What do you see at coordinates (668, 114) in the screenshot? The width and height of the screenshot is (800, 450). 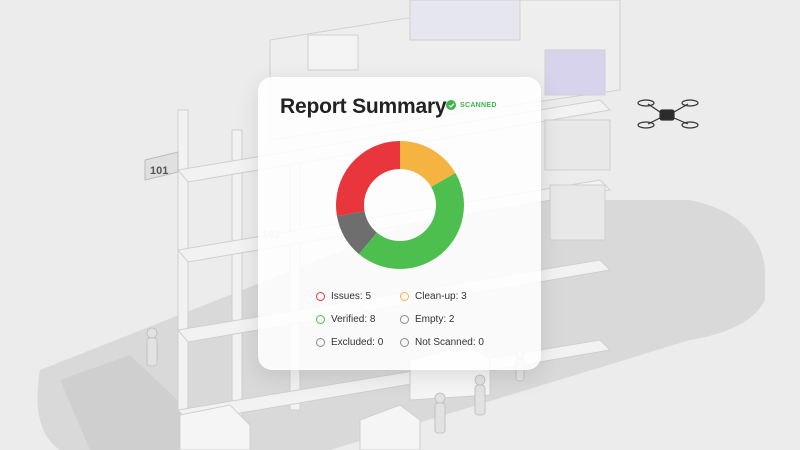 I see `drone-icon` at bounding box center [668, 114].